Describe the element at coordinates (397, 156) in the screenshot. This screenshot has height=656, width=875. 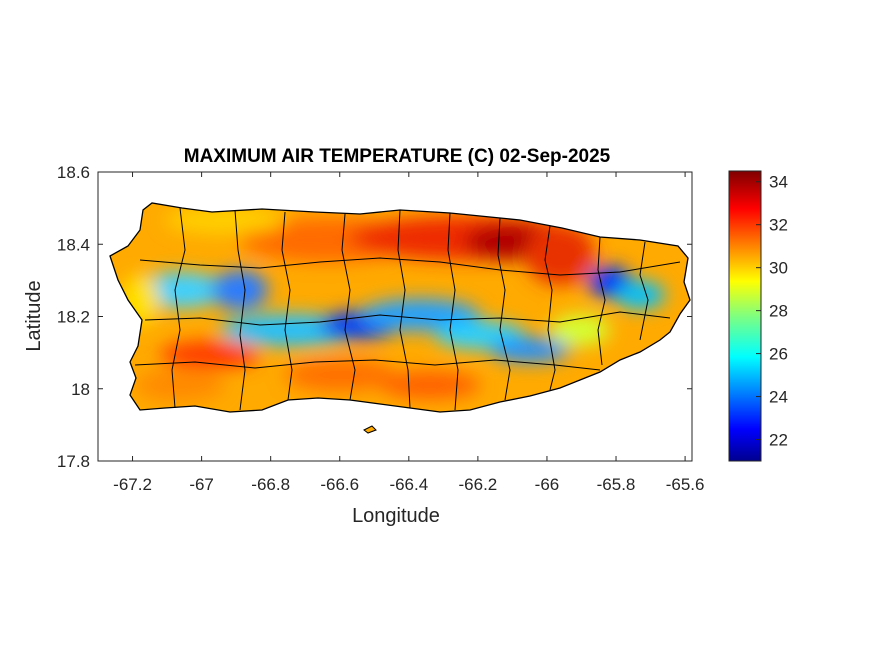
I see `figure-title: MAXIMUM AIR TEMPERATURE (C) 02-Sep-2025` at that location.